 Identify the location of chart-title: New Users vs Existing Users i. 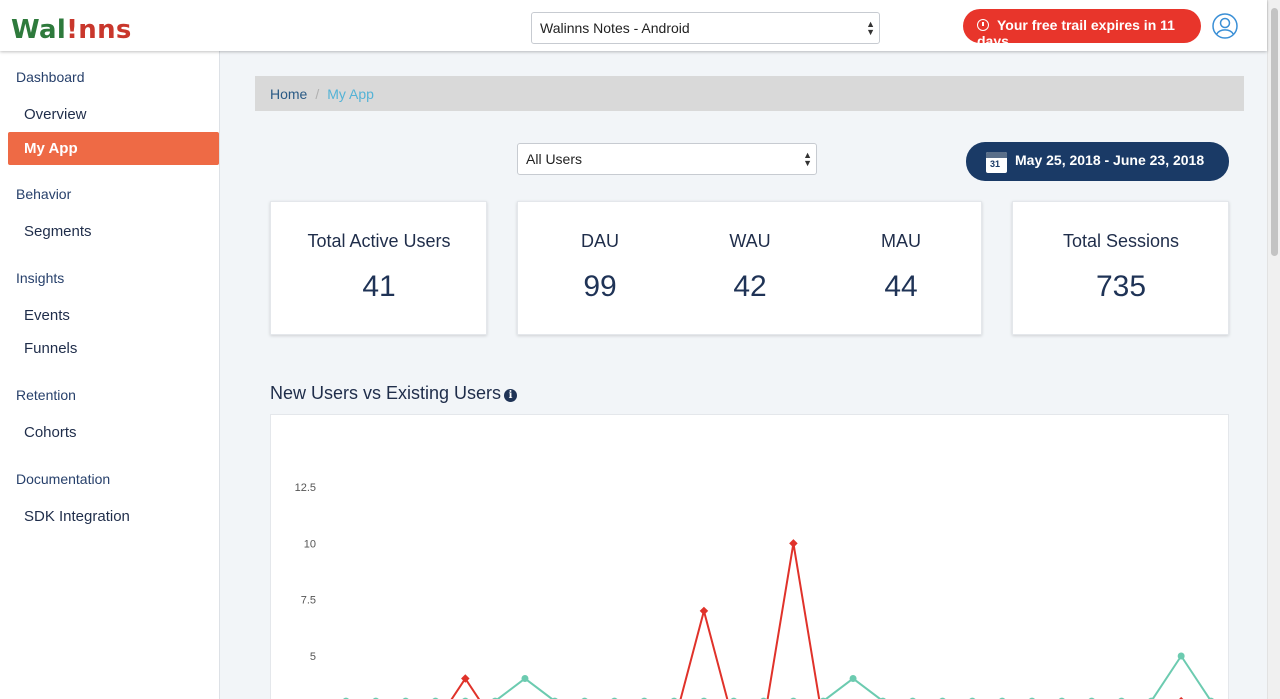
(394, 393).